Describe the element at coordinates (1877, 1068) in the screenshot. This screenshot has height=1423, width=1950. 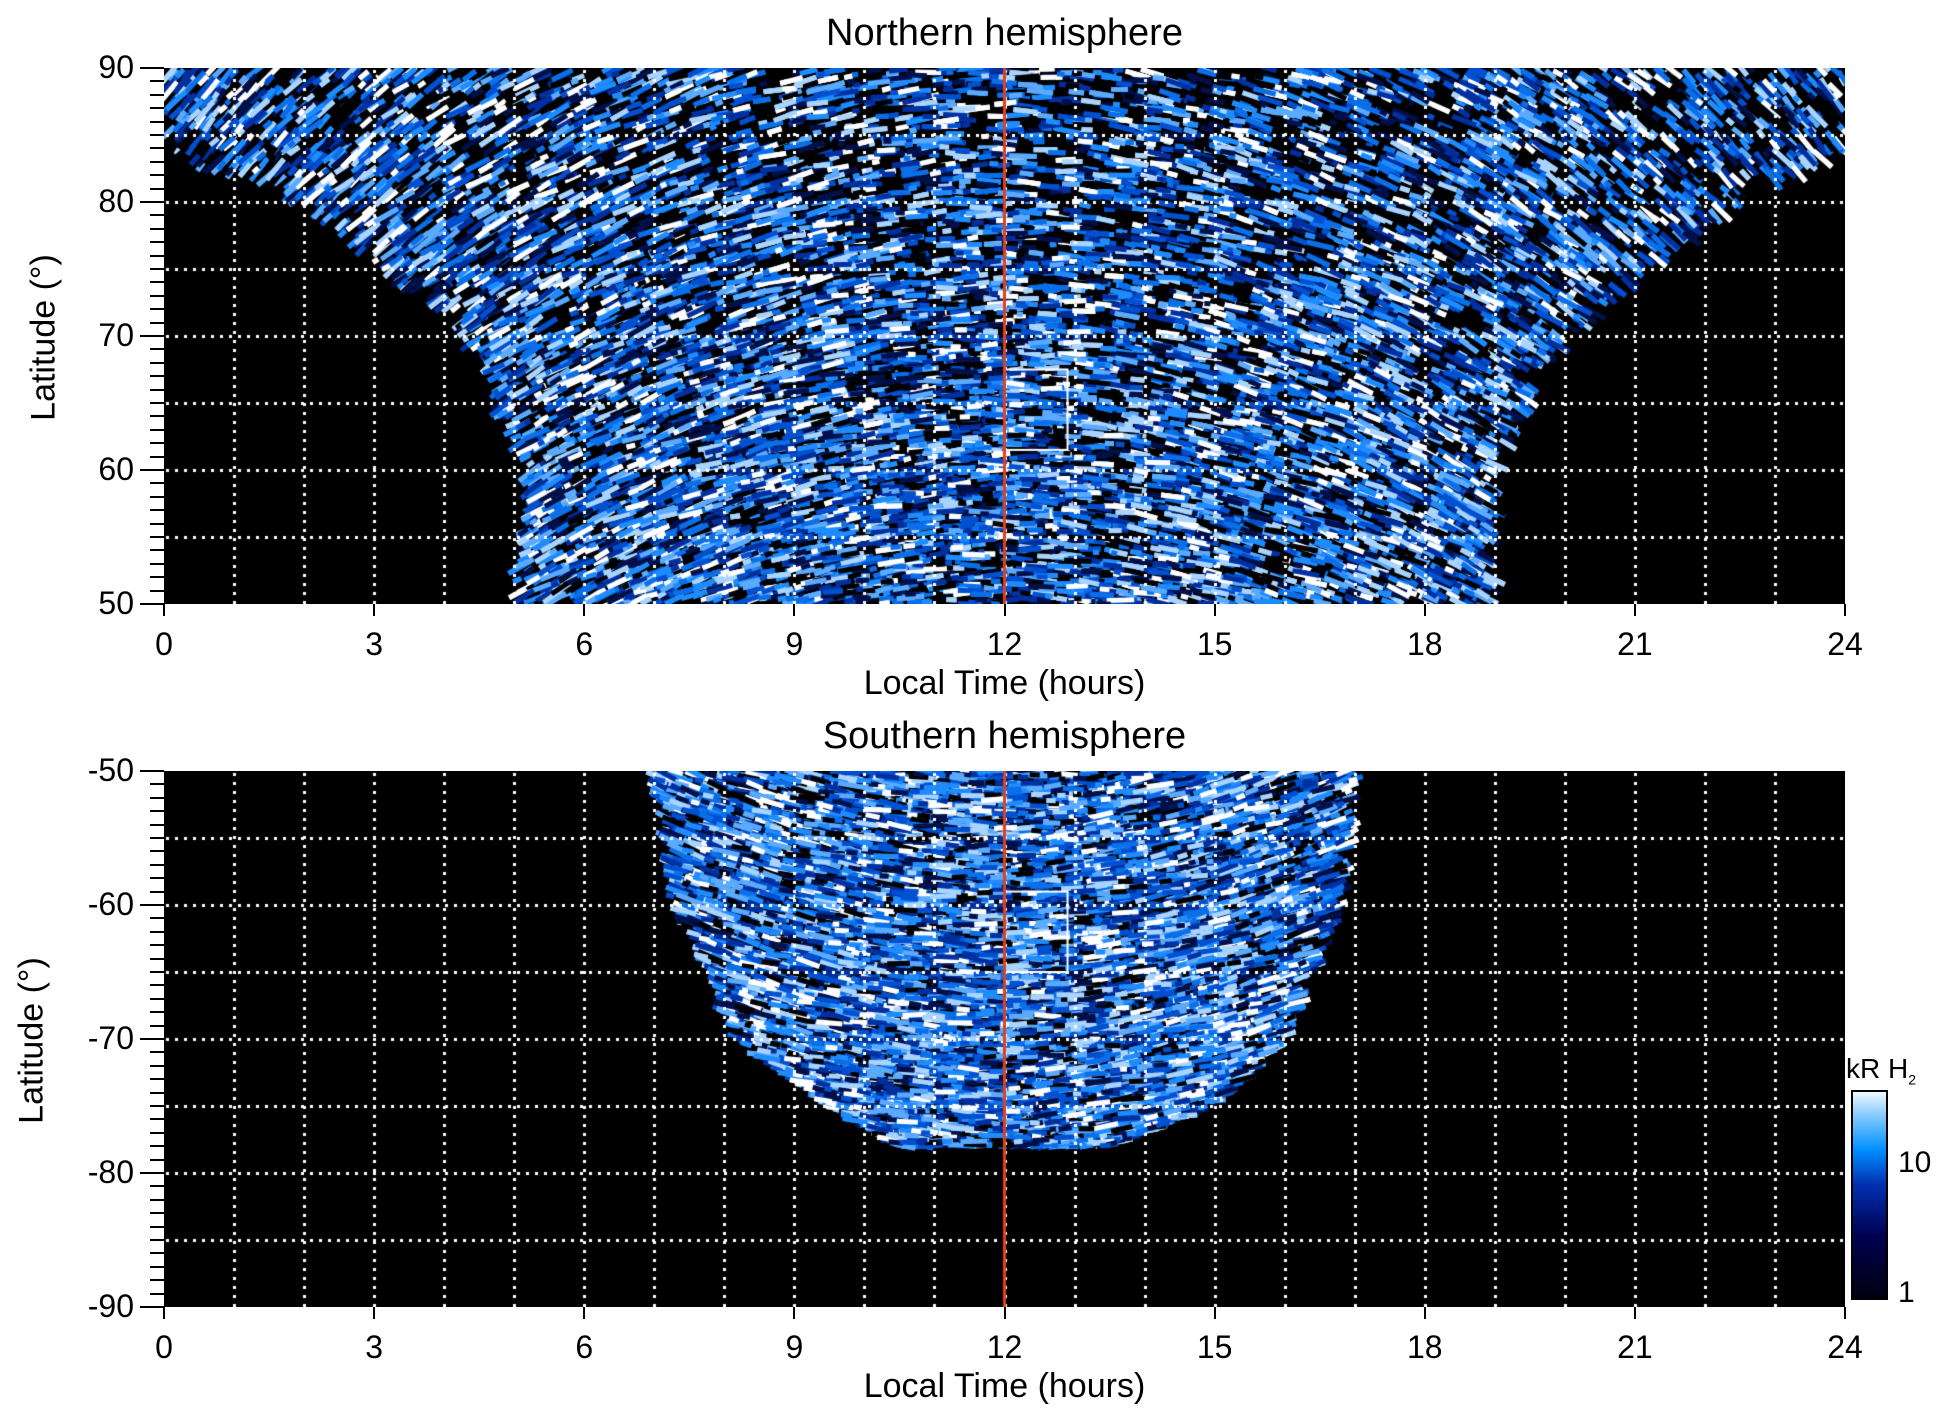
I see `colorbar-label-text: kR H` at that location.